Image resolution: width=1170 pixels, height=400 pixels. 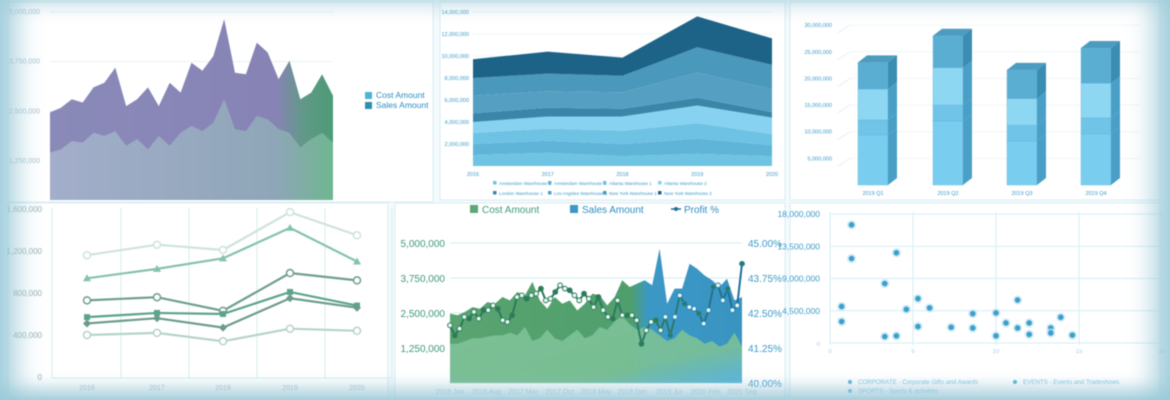 I want to click on y-tick-label: 4,500,000, so click(x=801, y=311).